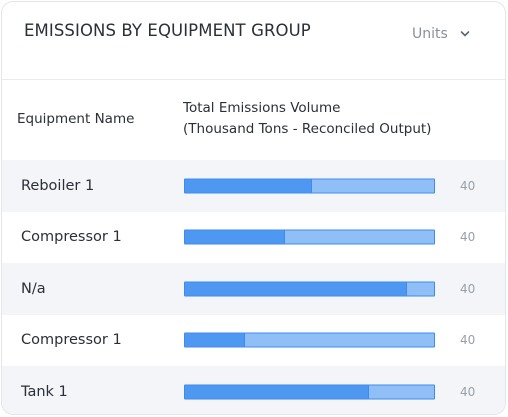 This screenshot has width=508, height=417. What do you see at coordinates (44, 391) in the screenshot?
I see `equipment-name: Tank 1` at bounding box center [44, 391].